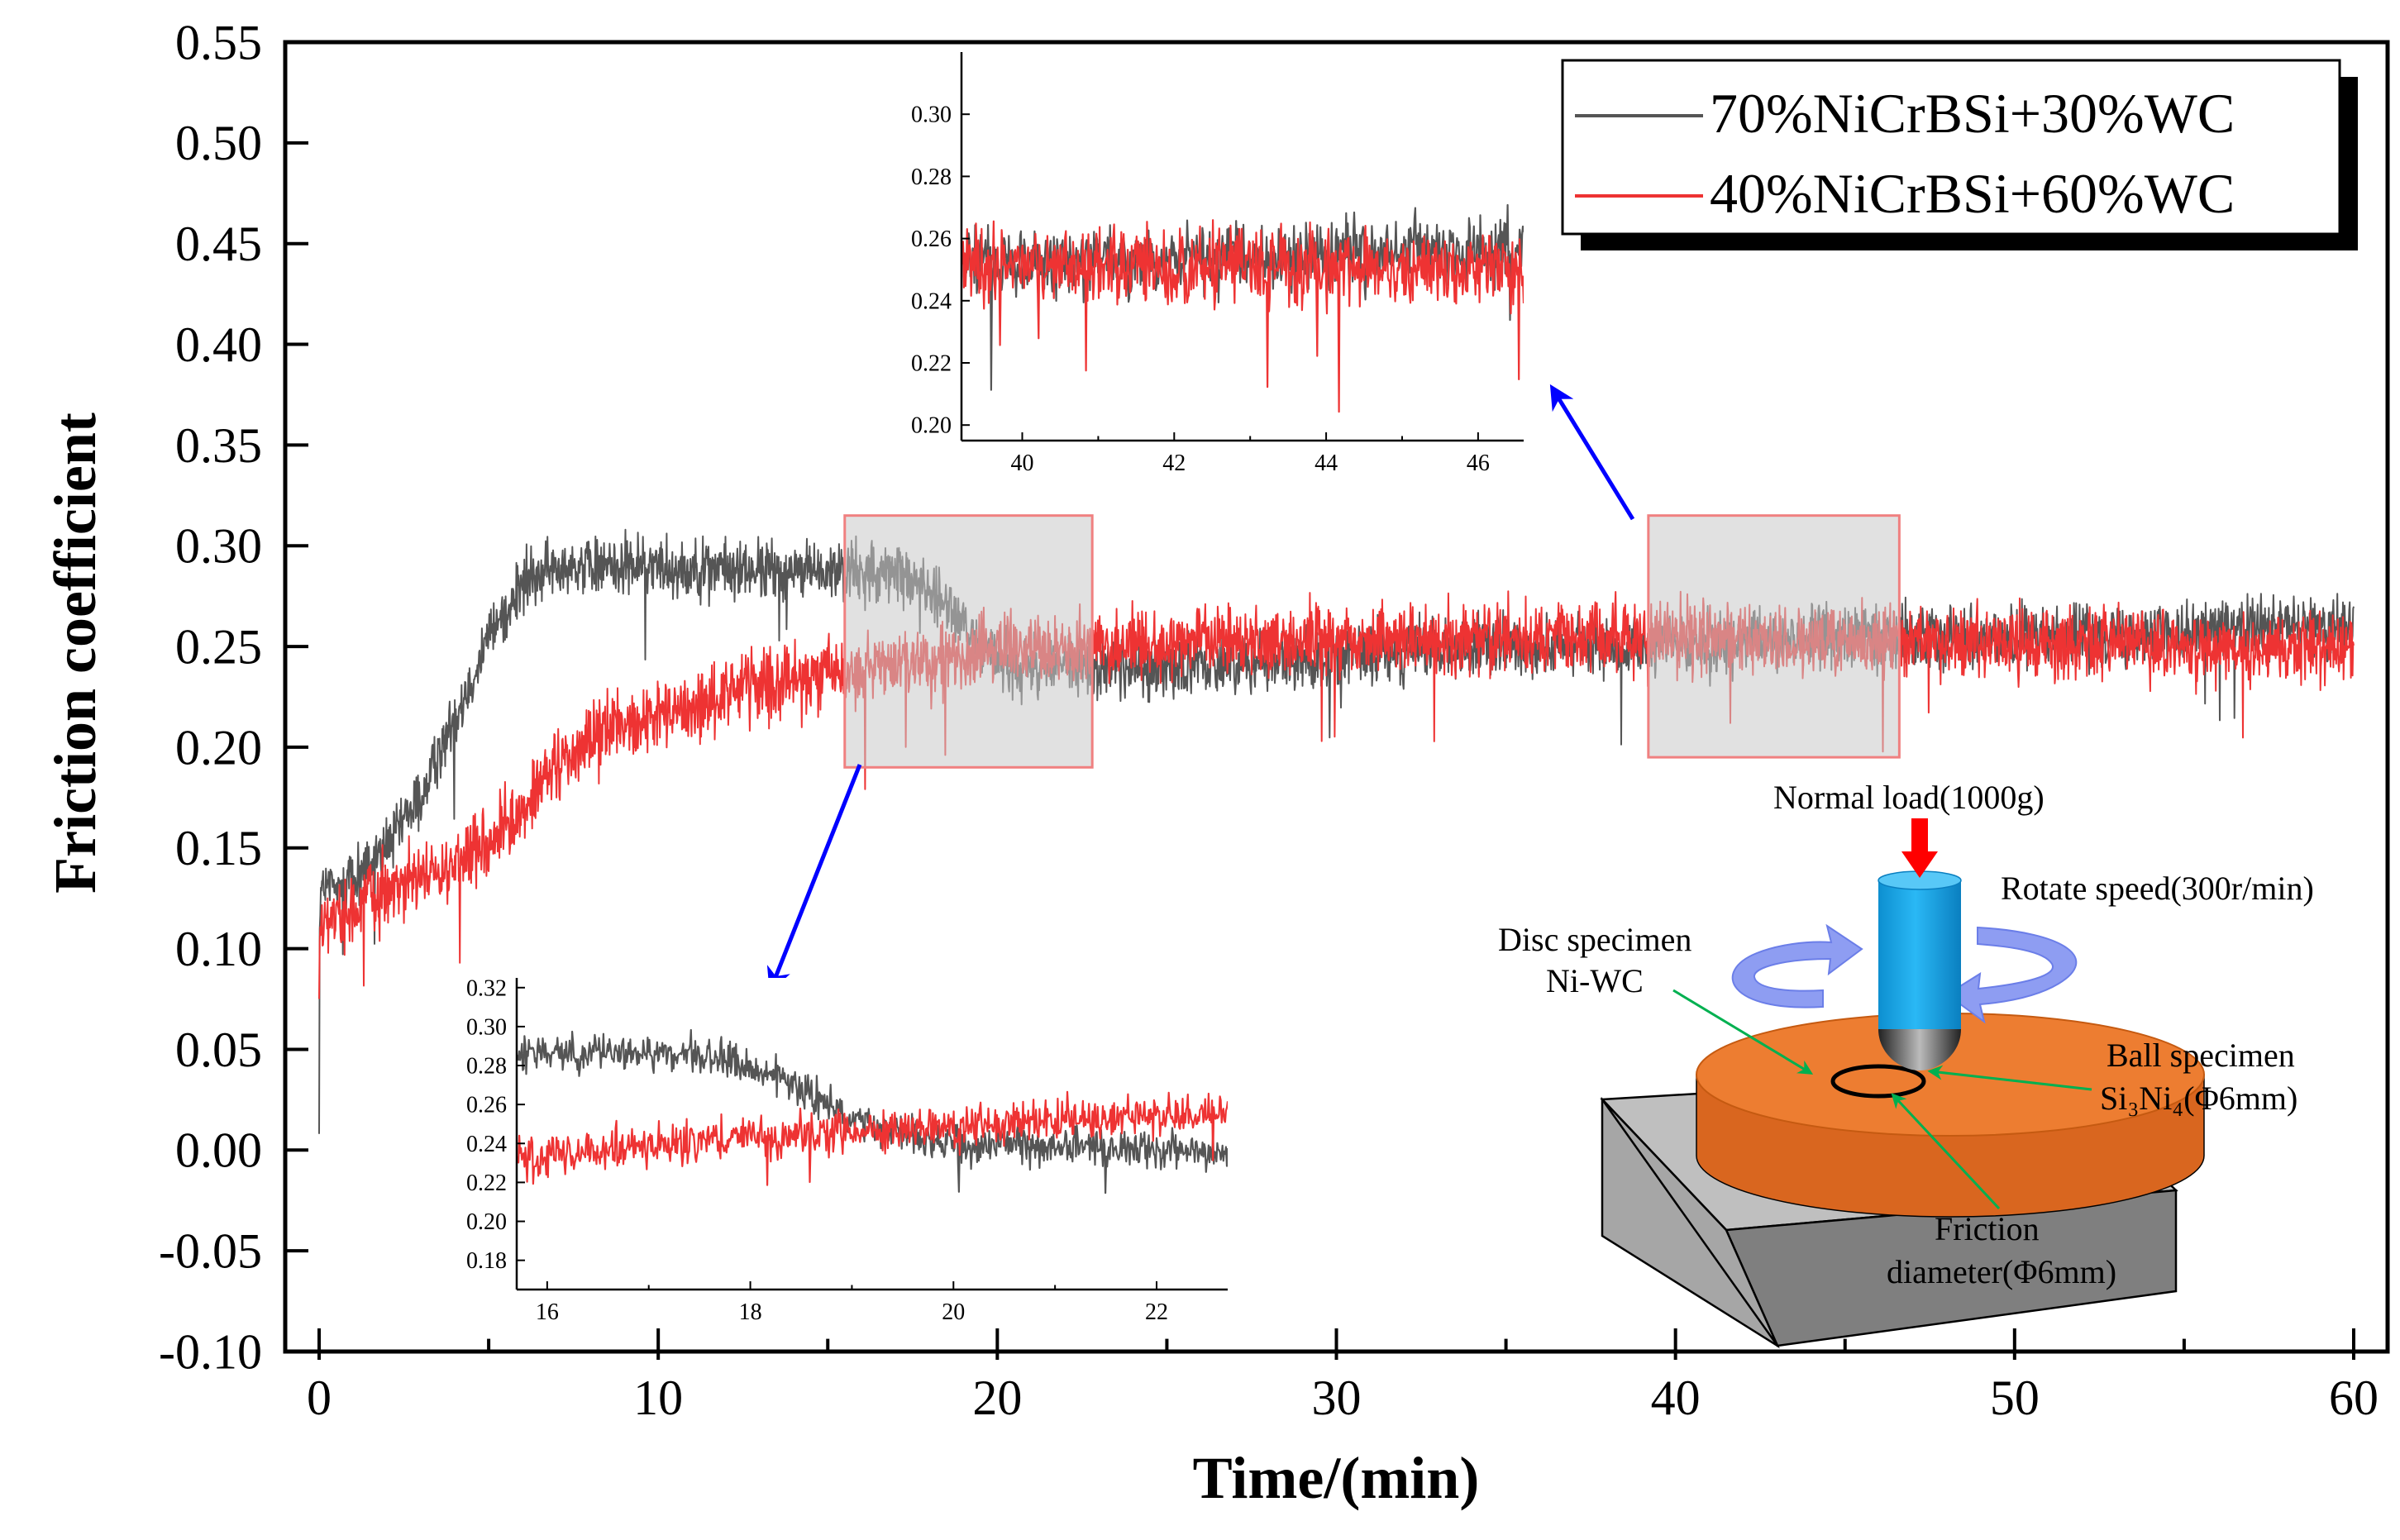  Describe the element at coordinates (218, 949) in the screenshot. I see `y-tick-label: 0.10` at that location.